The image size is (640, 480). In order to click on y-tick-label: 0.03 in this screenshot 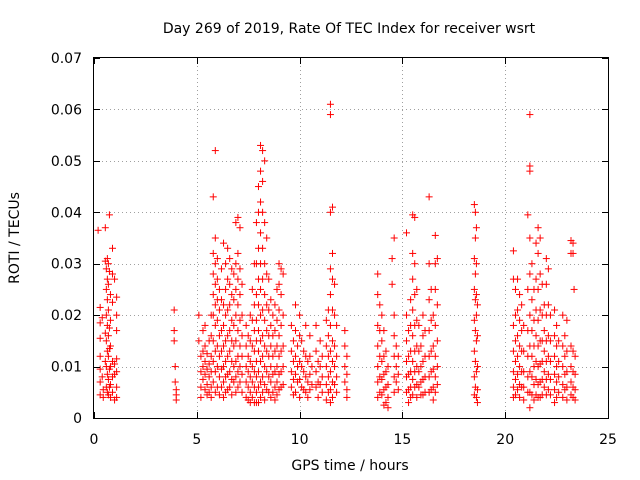, I will do `click(66, 265)`.